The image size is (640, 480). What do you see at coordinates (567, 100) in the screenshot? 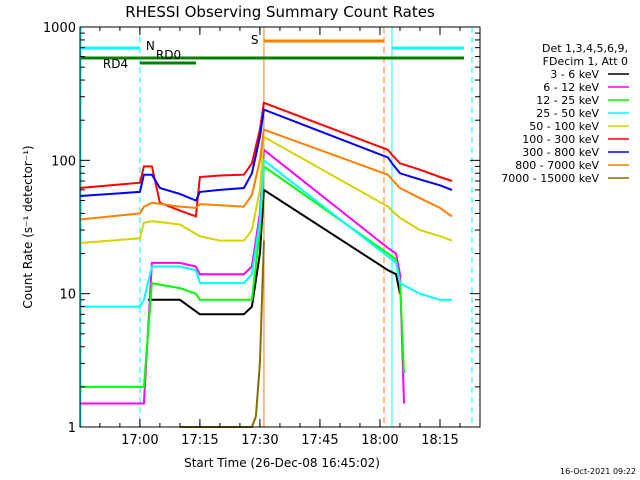
I see `legend-label-2: 12 - 25 keV` at bounding box center [567, 100].